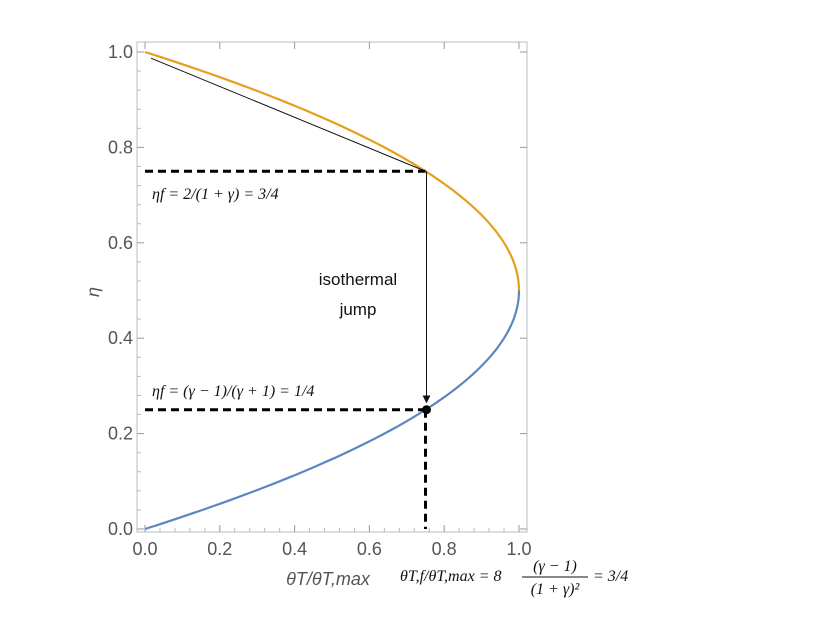 The width and height of the screenshot is (822, 617). Describe the element at coordinates (215, 194) in the screenshot. I see `eta-upper-label: ηf = 2/(1 + γ) = 3/4` at that location.